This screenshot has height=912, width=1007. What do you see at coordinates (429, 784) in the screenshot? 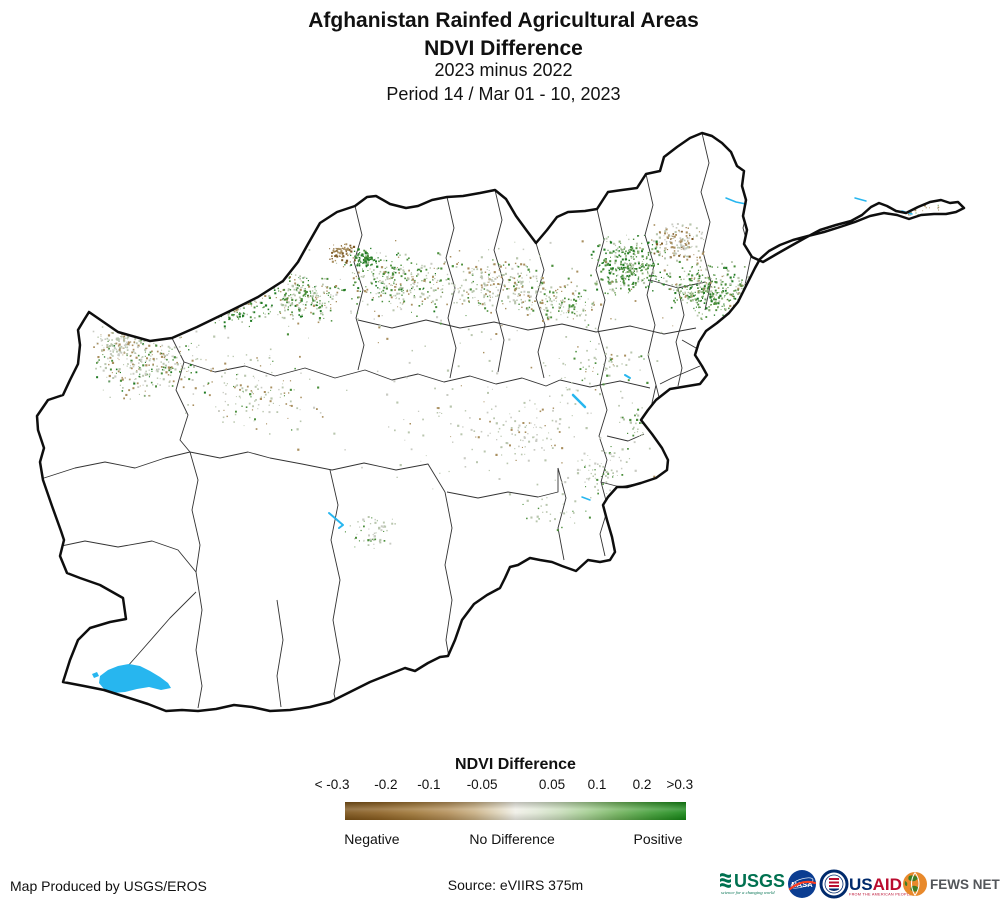
I see `legend-tick: -0.1` at bounding box center [429, 784].